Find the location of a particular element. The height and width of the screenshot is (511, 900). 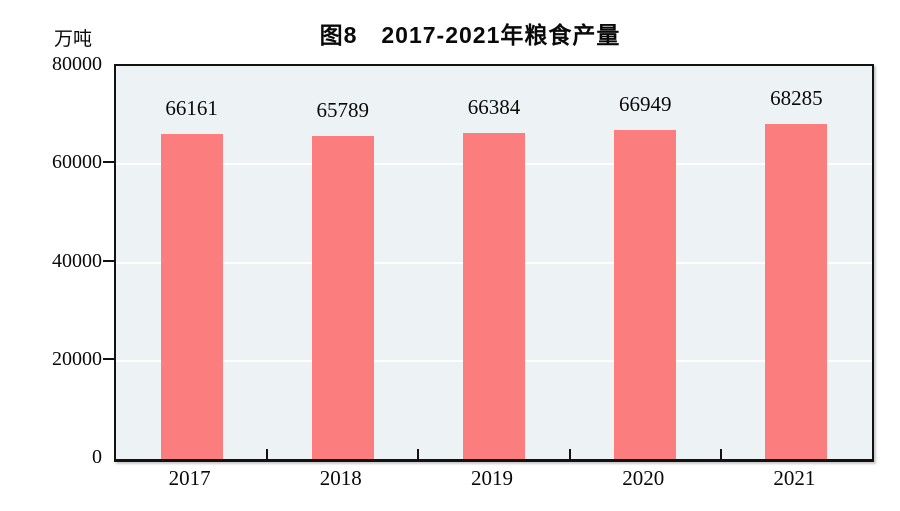

x-tick-label-2020: 2020 is located at coordinates (643, 478).